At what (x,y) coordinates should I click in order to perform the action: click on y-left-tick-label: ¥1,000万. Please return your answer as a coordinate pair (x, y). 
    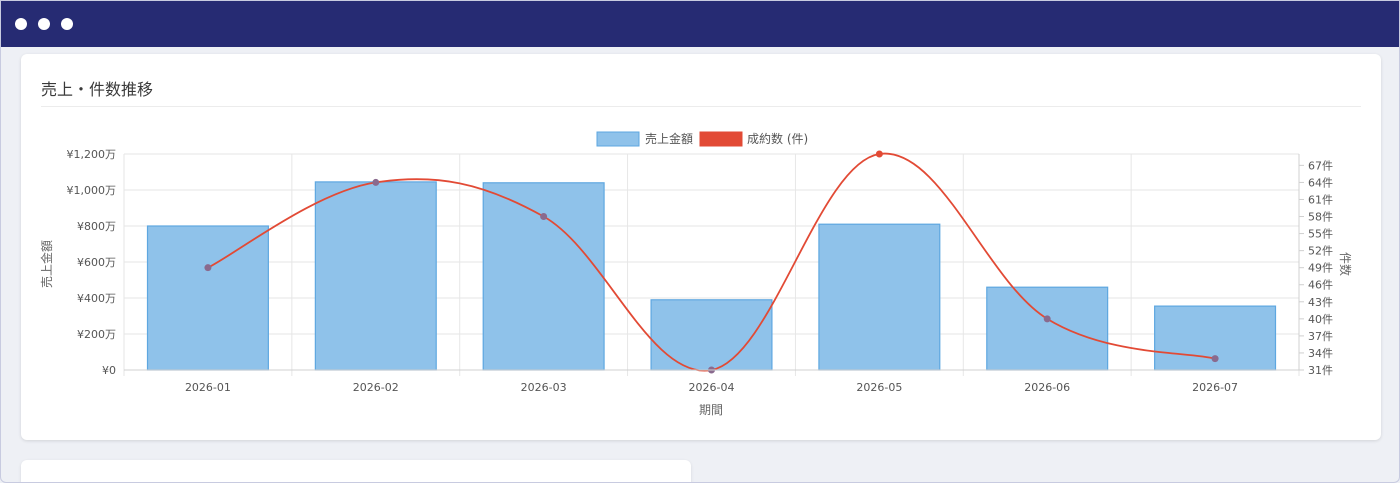
    Looking at the image, I should click on (92, 190).